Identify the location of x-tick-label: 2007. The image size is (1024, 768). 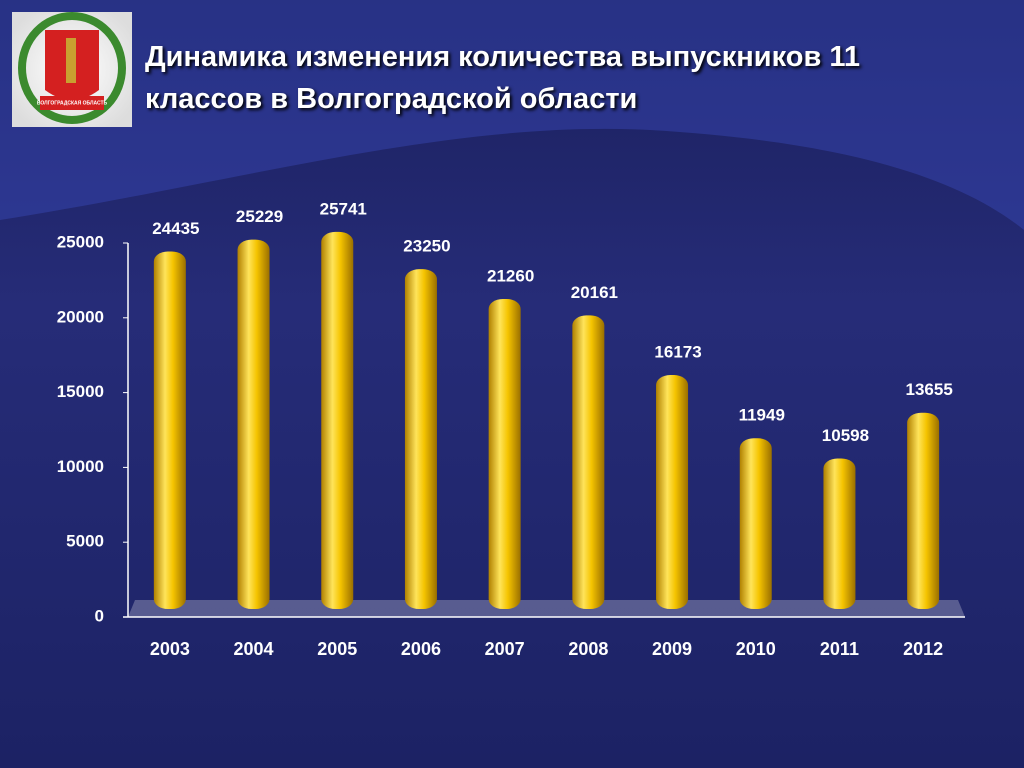
(505, 649).